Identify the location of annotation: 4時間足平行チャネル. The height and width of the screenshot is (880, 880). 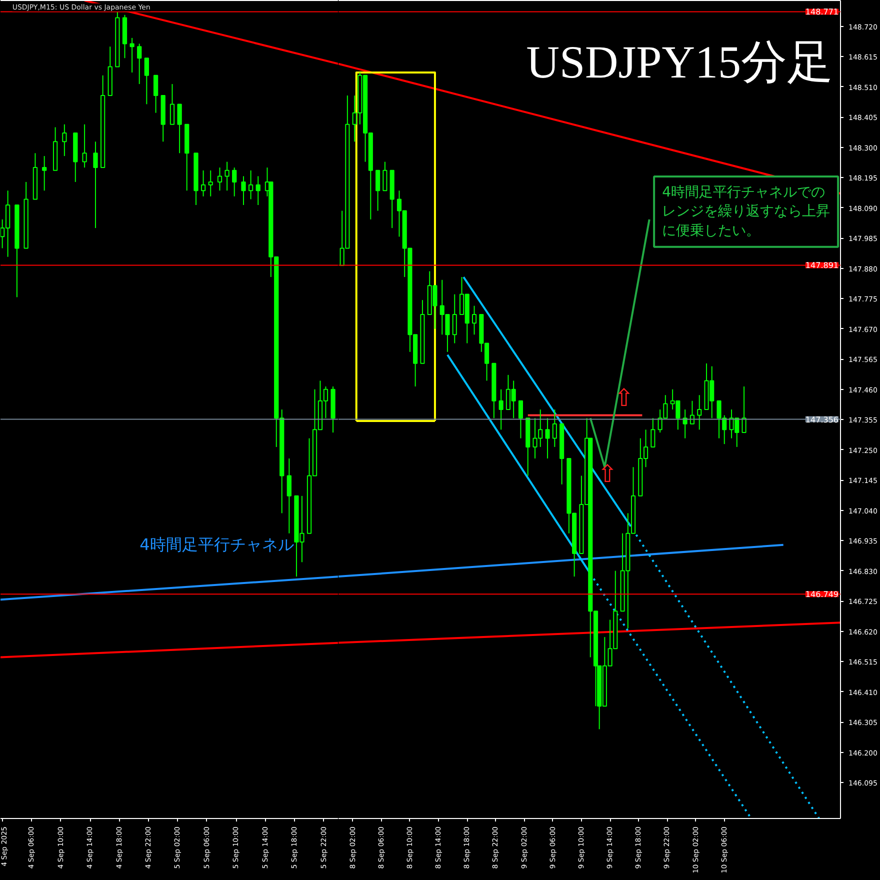
(217, 544).